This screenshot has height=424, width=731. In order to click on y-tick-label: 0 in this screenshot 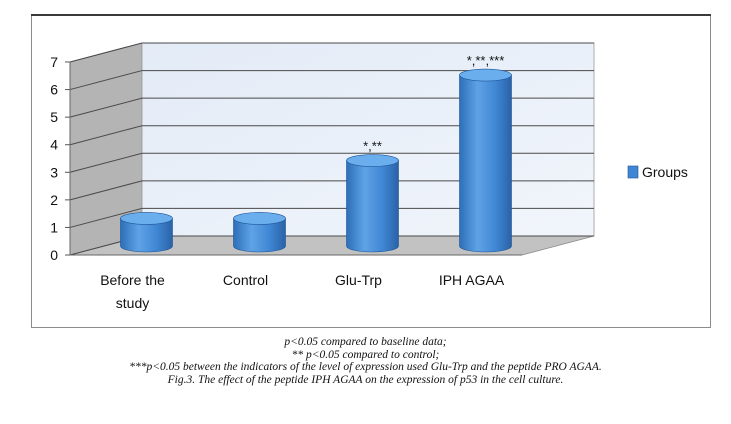, I will do `click(54, 255)`.